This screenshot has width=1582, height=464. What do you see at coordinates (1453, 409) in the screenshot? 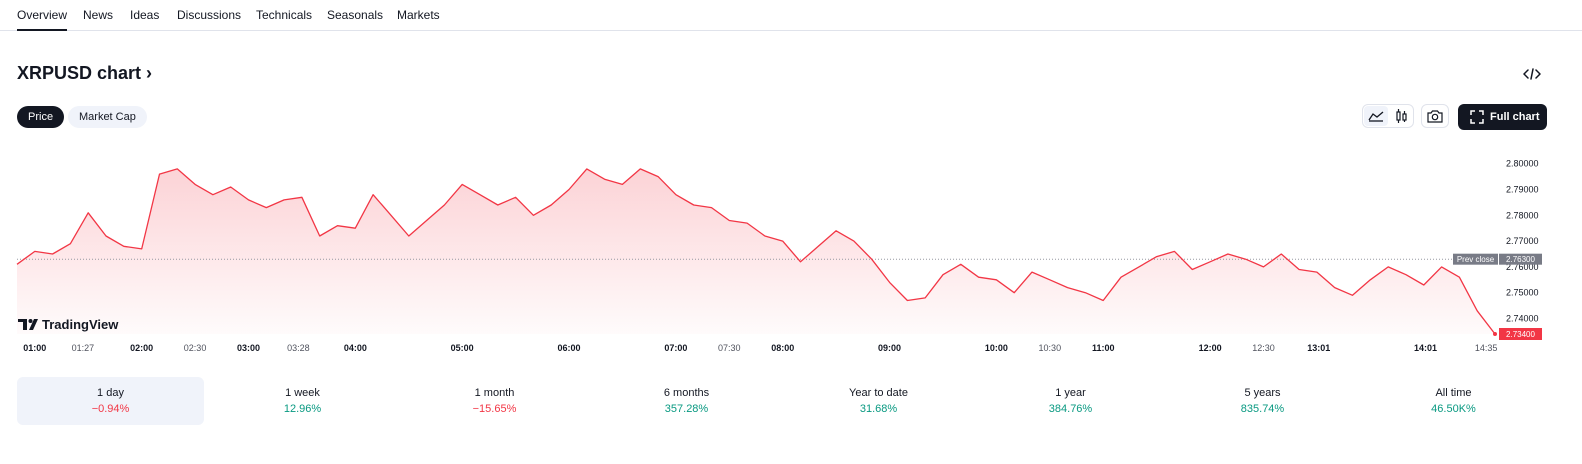
I see `period-change: 46.50K%` at bounding box center [1453, 409].